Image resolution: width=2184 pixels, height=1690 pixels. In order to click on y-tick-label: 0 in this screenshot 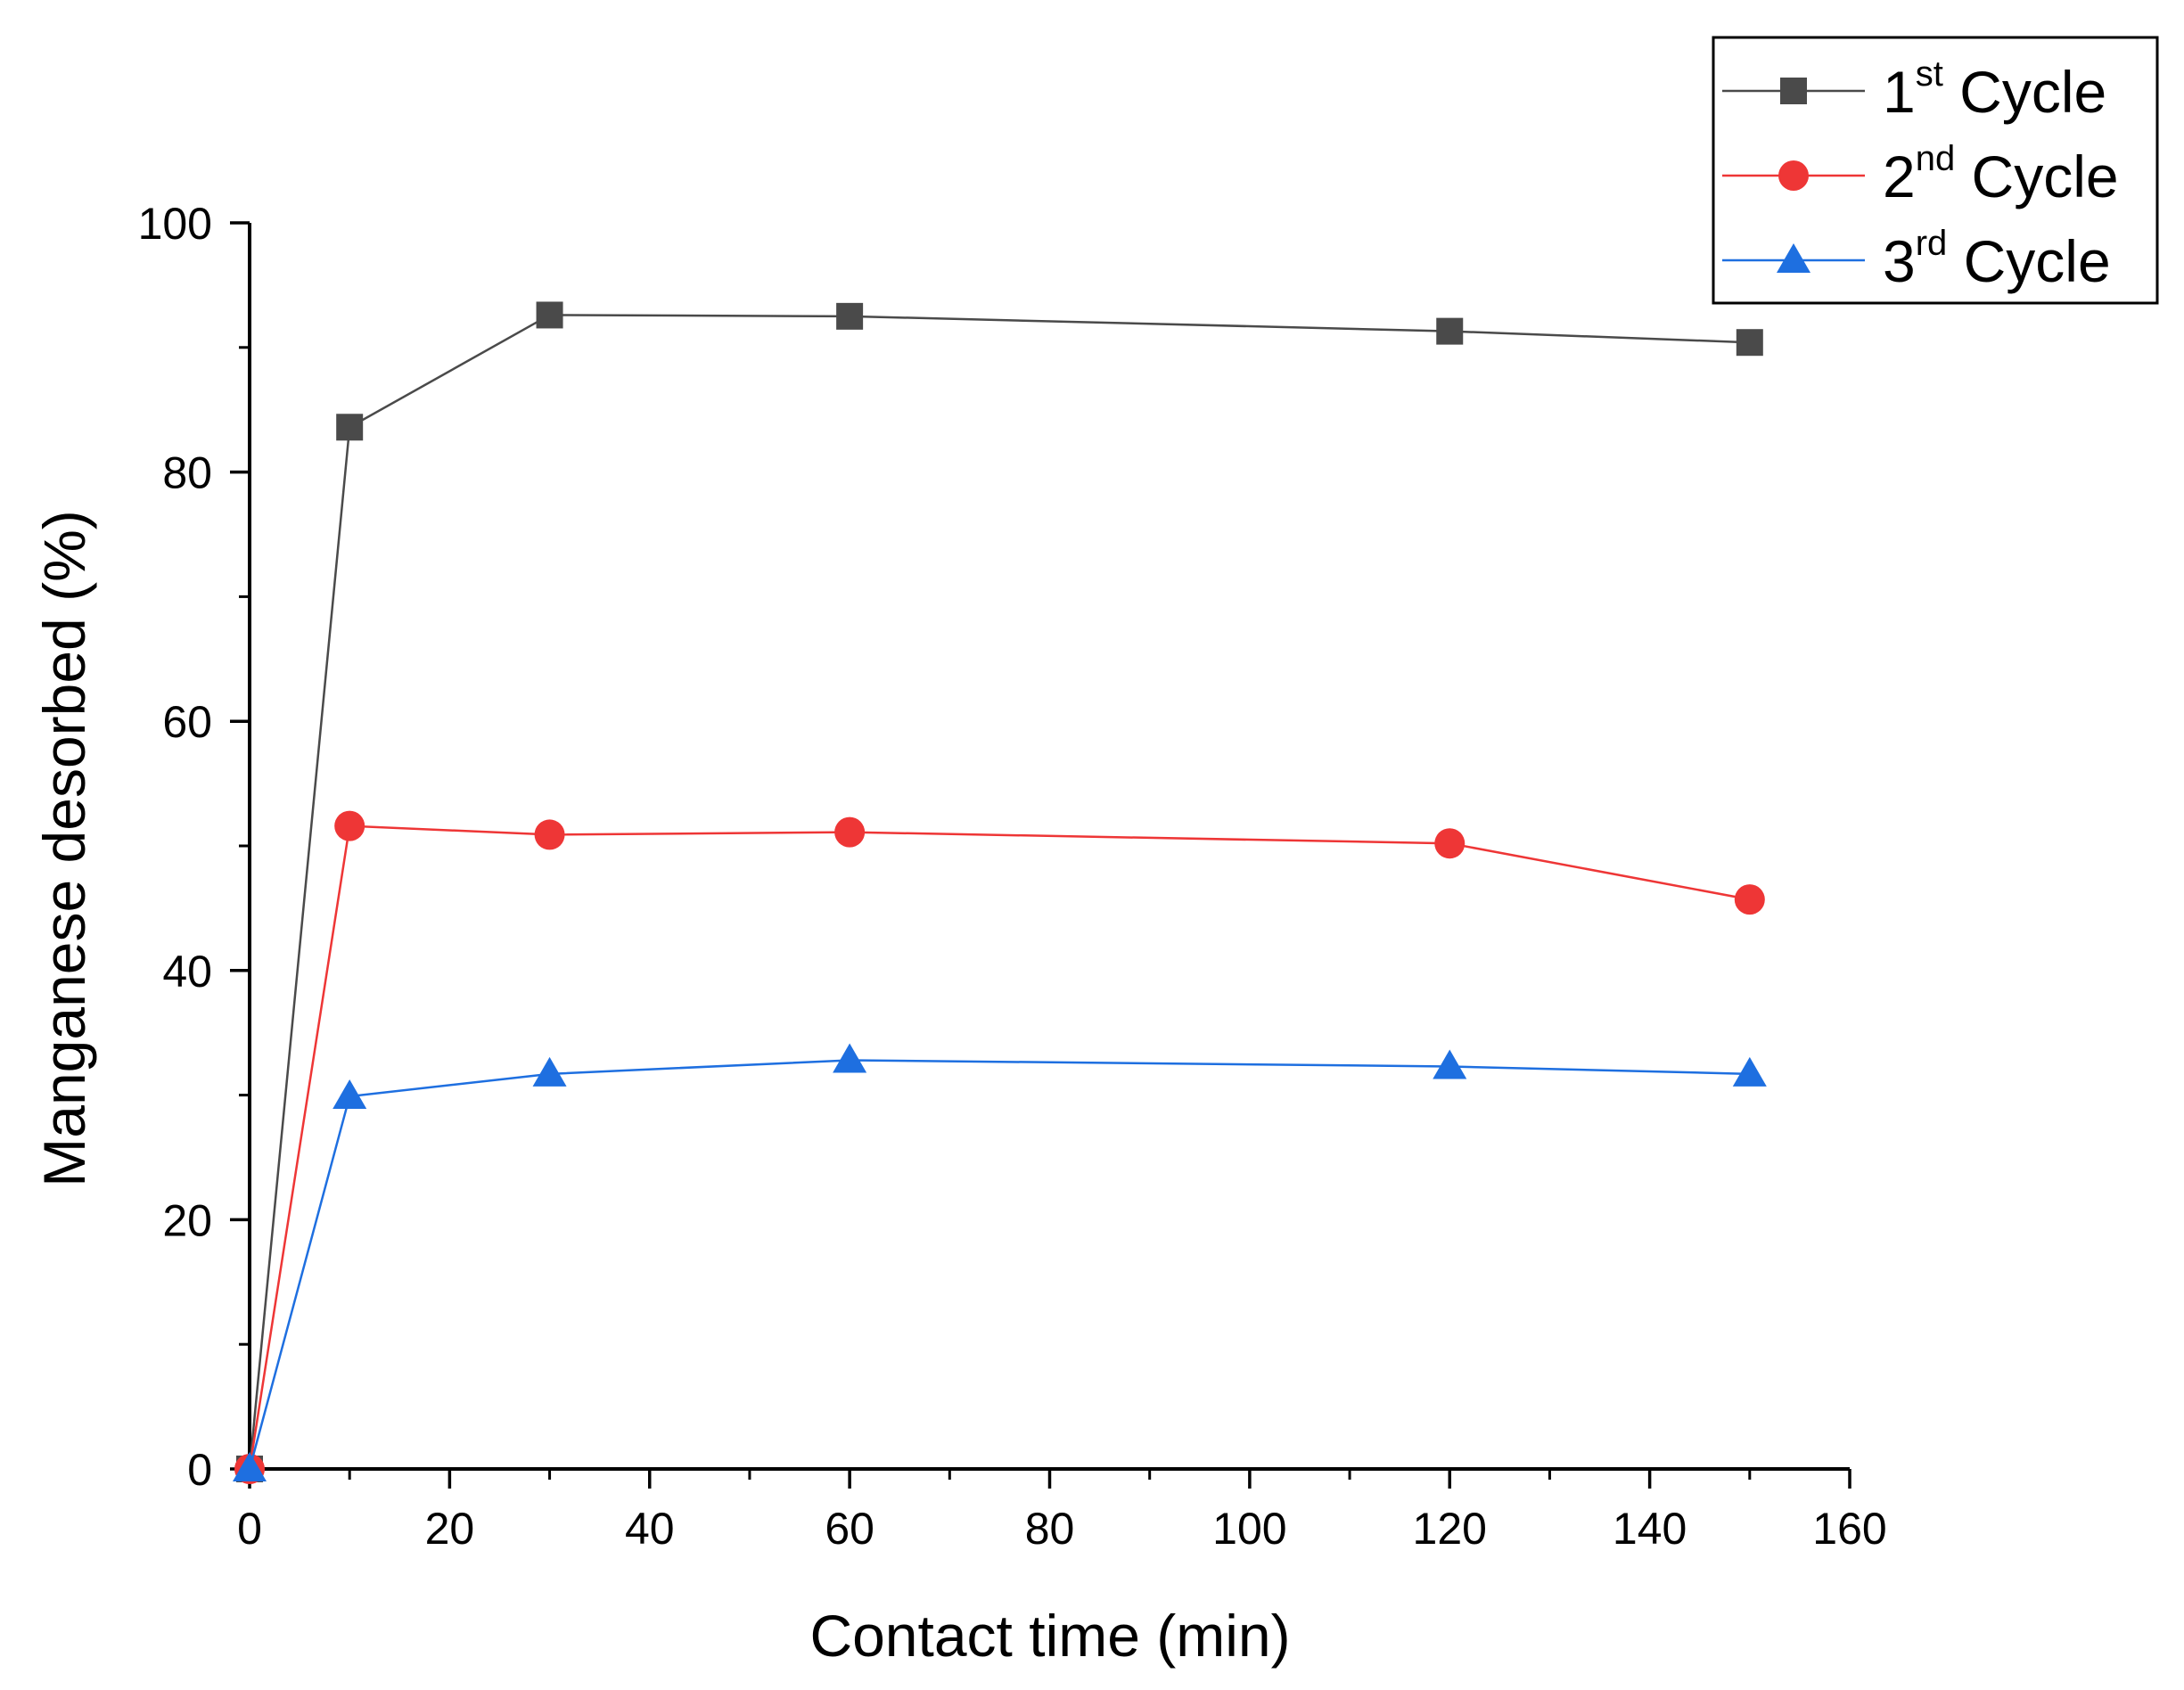, I will do `click(200, 1470)`.